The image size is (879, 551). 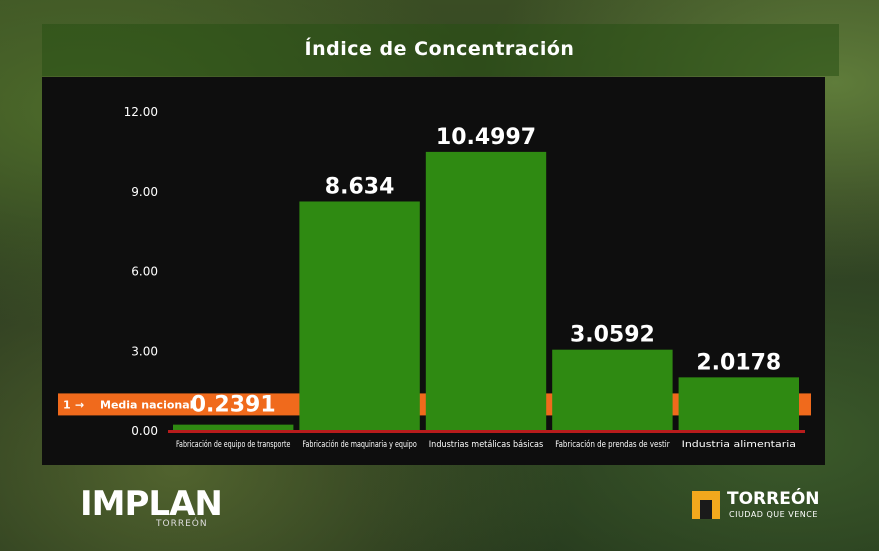 I want to click on implan-logo-sub: TORREÓN, so click(x=182, y=524).